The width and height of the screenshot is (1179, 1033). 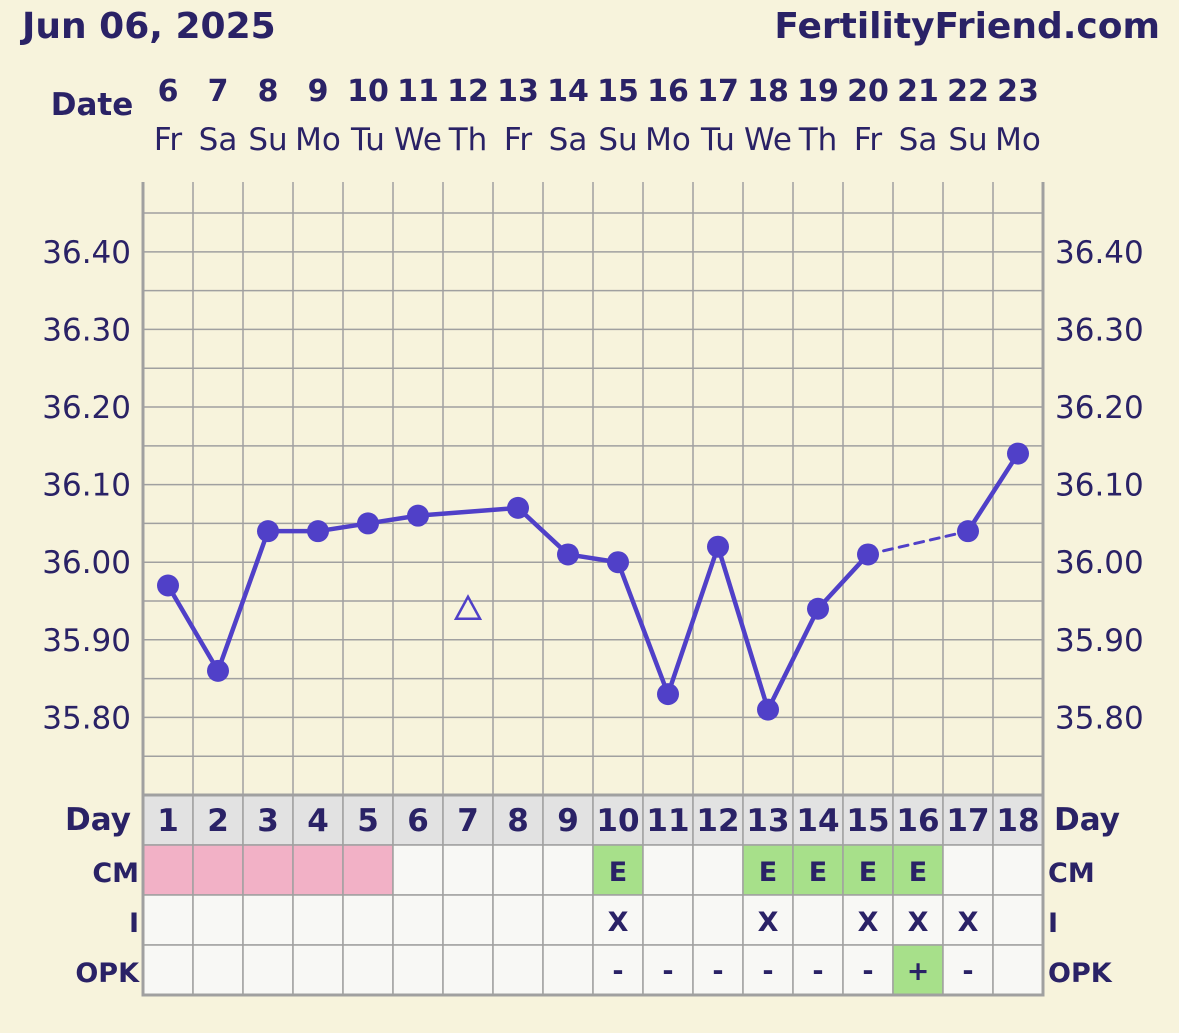 I want to click on date-label: 12, so click(x=468, y=91).